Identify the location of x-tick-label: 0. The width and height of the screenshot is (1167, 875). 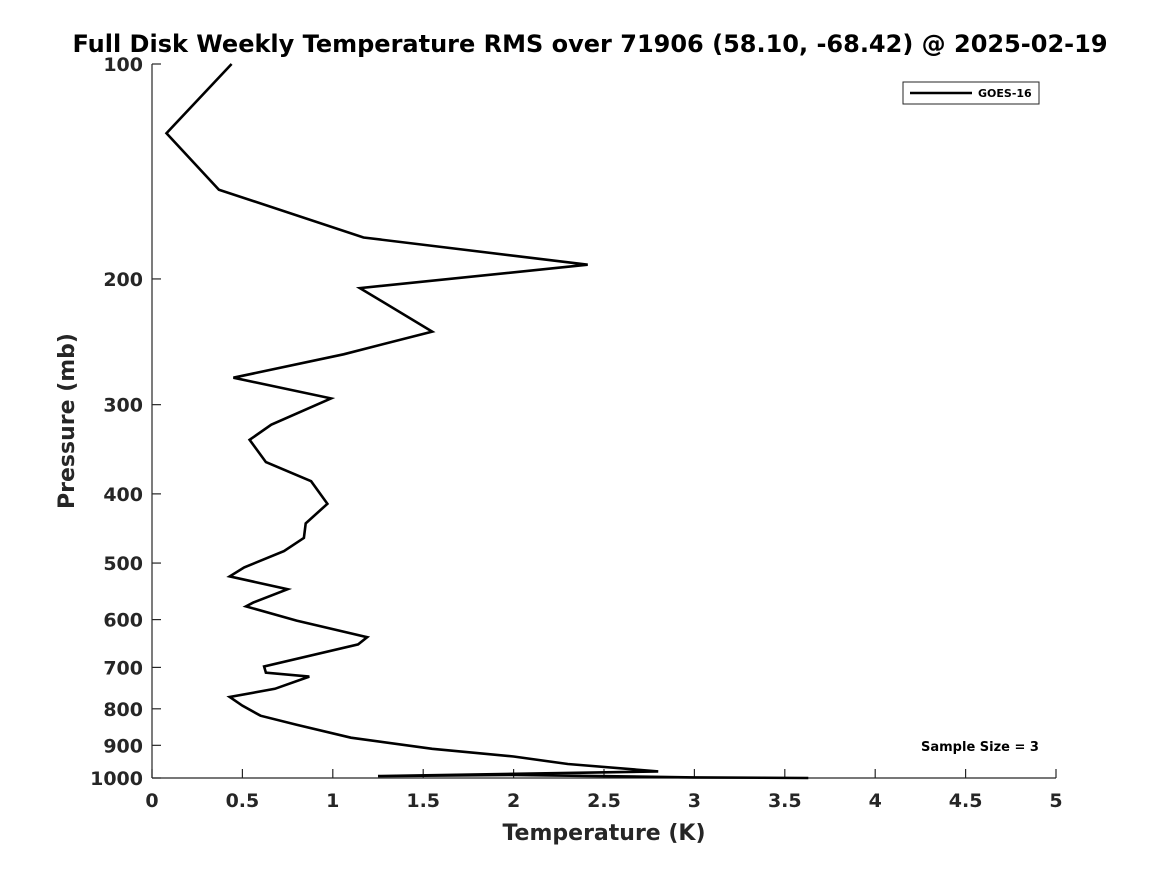
(151, 801).